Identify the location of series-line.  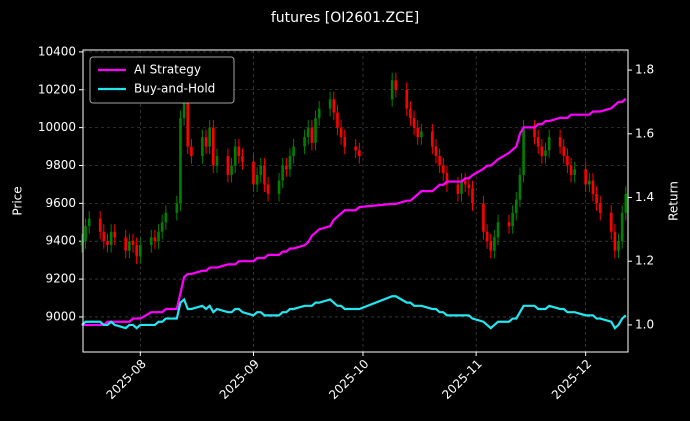
(354, 312).